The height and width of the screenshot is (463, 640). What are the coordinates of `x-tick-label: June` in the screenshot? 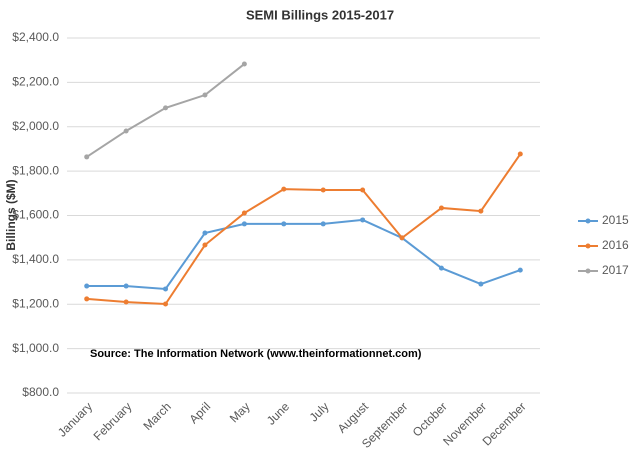 It's located at (278, 413).